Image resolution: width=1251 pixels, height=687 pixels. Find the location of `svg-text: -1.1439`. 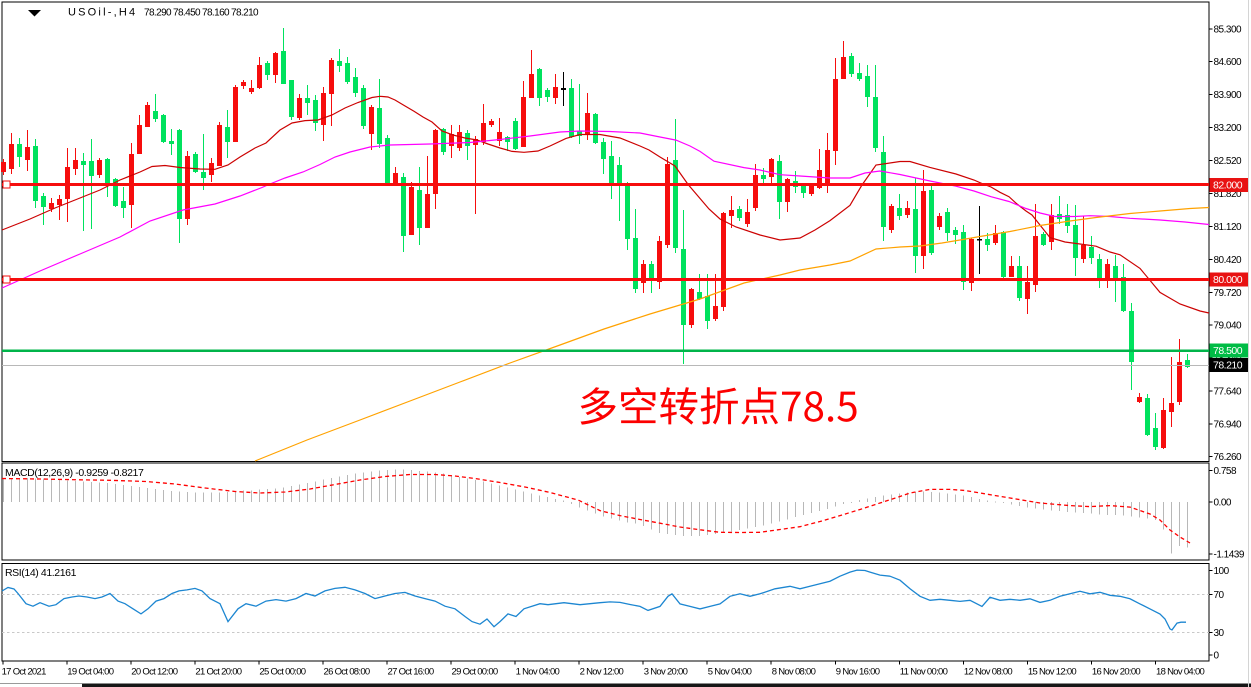

svg-text: -1.1439 is located at coordinates (1229, 555).